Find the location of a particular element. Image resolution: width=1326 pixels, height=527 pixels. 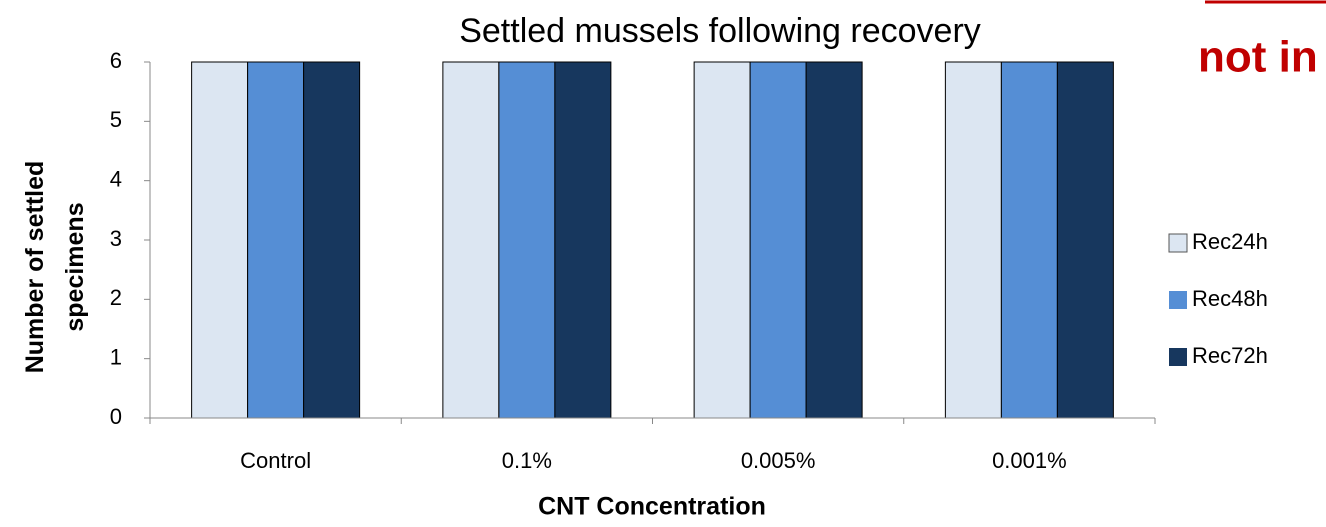

y-tick-label: 0 is located at coordinates (116, 416).